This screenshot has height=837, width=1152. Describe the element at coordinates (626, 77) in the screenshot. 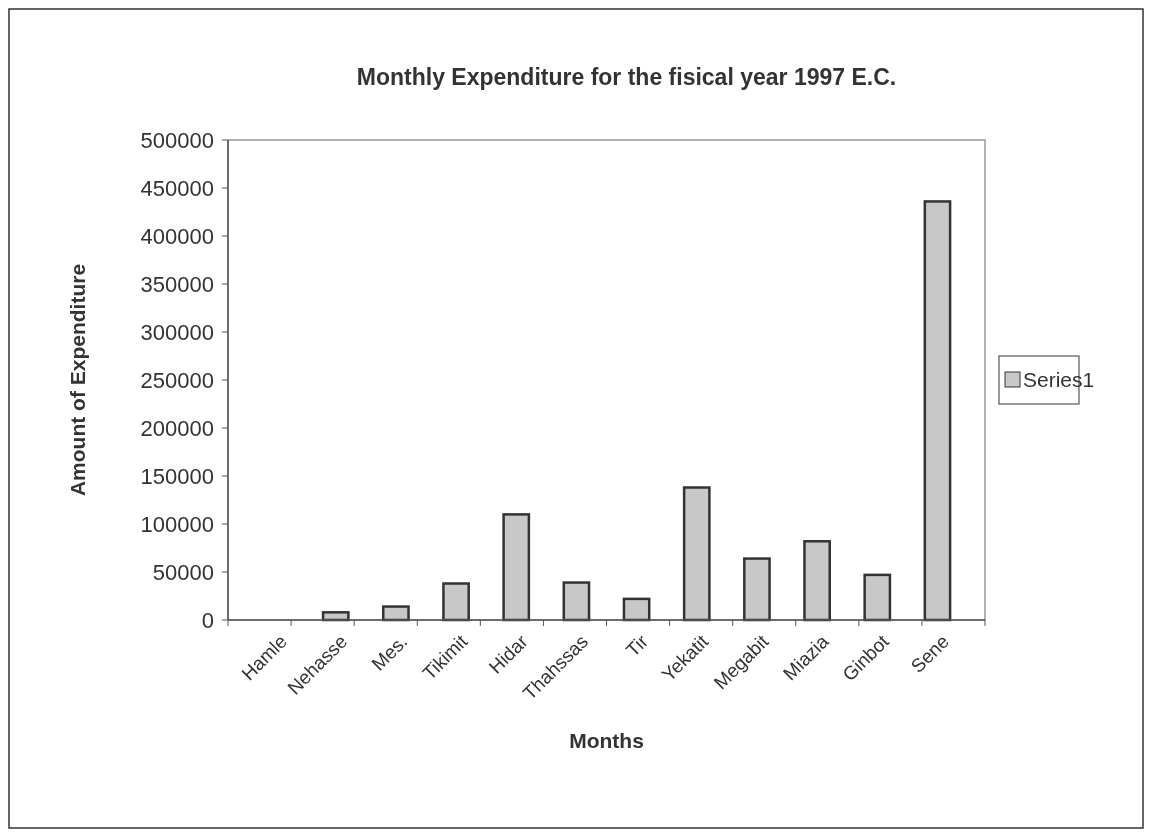

I see `chart-title: Monthly Expenditure for the fisical year 1997 E.C.` at that location.